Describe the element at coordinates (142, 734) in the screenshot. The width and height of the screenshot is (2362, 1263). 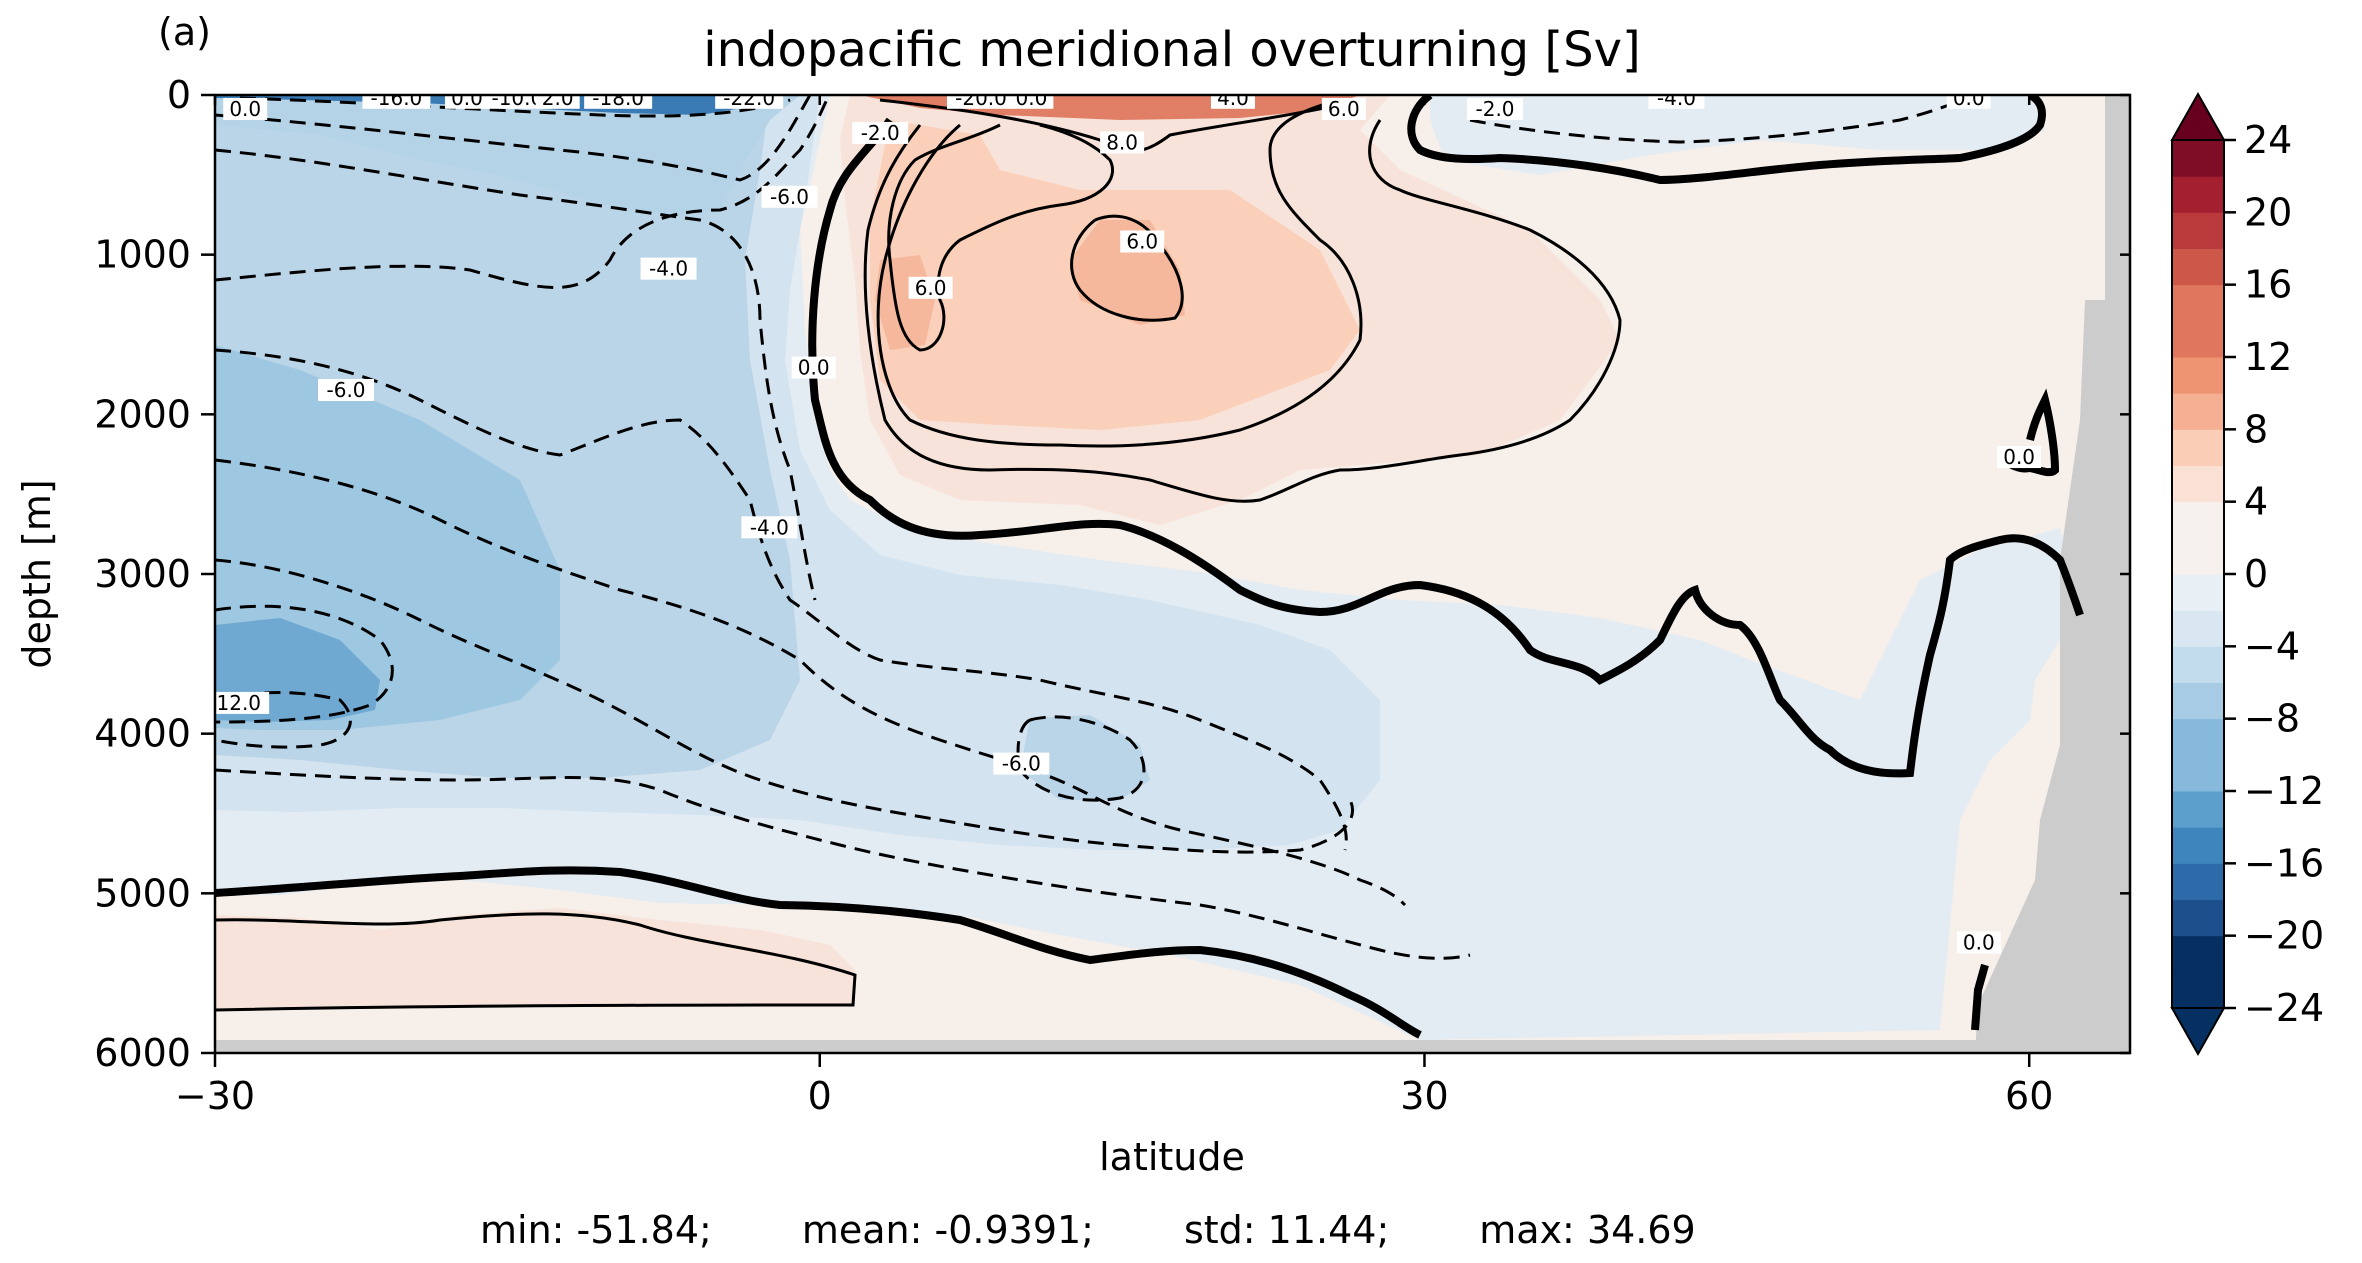
I see `y-tick-label: 4000` at that location.